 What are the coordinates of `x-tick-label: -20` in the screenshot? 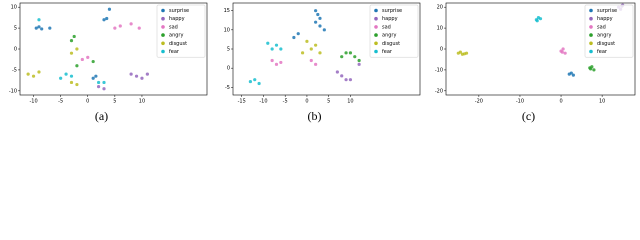 It's located at (479, 102).